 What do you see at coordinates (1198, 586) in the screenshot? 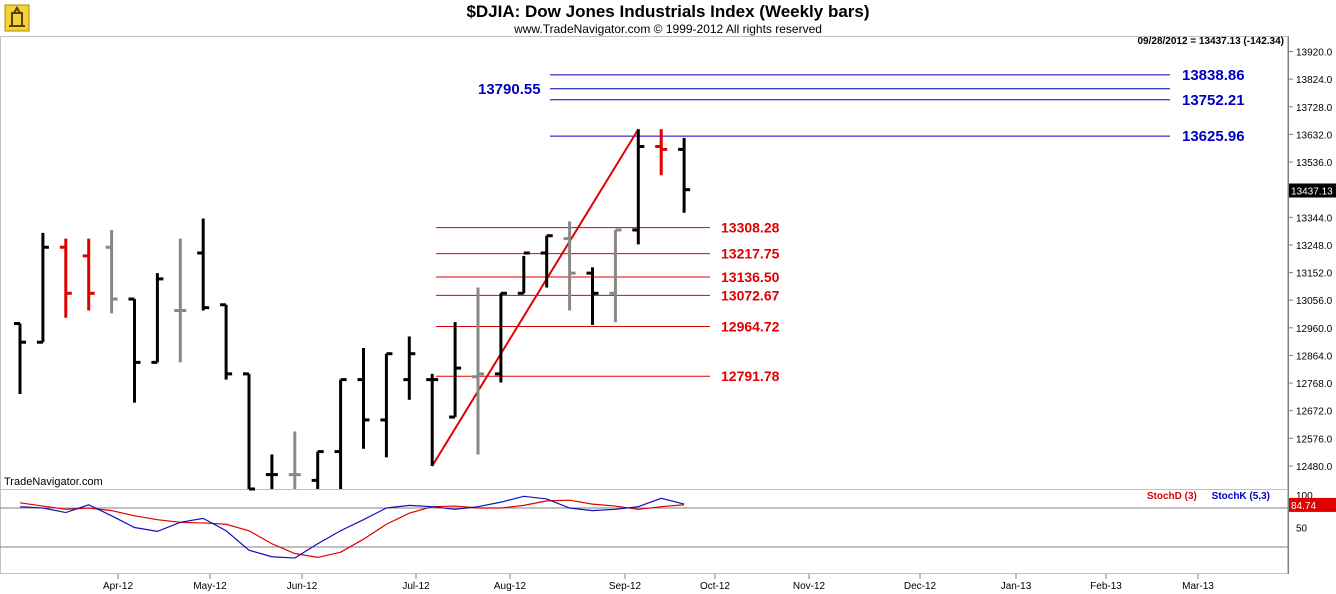
I see `time-tick-label: Mar-13` at bounding box center [1198, 586].